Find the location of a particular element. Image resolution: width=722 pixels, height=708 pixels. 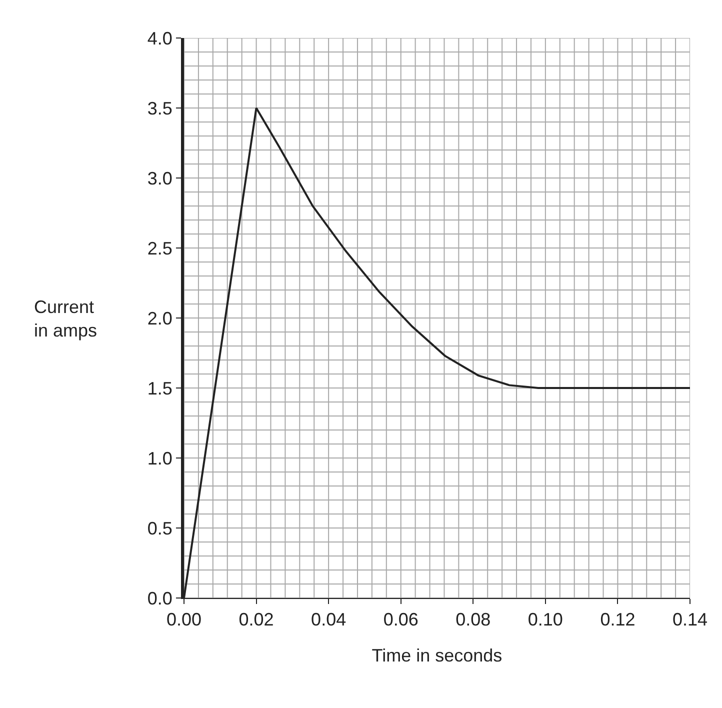

y-tick-label: 0.5 is located at coordinates (159, 528).